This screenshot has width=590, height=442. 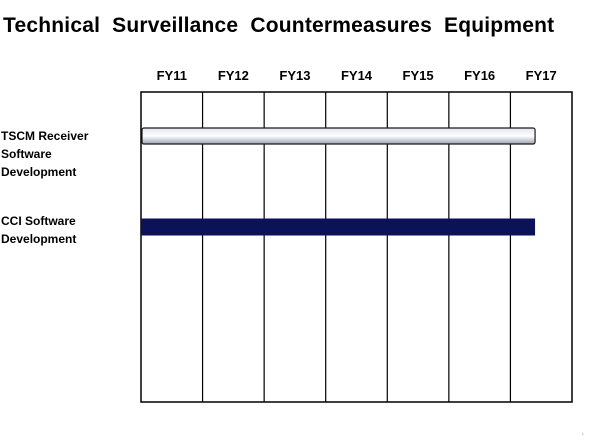 What do you see at coordinates (582, 433) in the screenshot?
I see `page-number: 1` at bounding box center [582, 433].